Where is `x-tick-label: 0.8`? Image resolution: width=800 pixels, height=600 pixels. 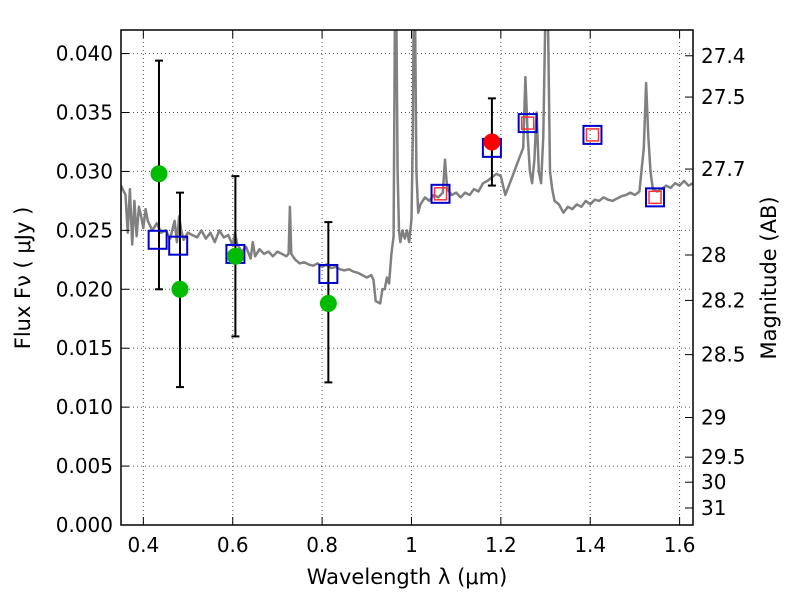
x-tick-label: 0.8 is located at coordinates (322, 545).